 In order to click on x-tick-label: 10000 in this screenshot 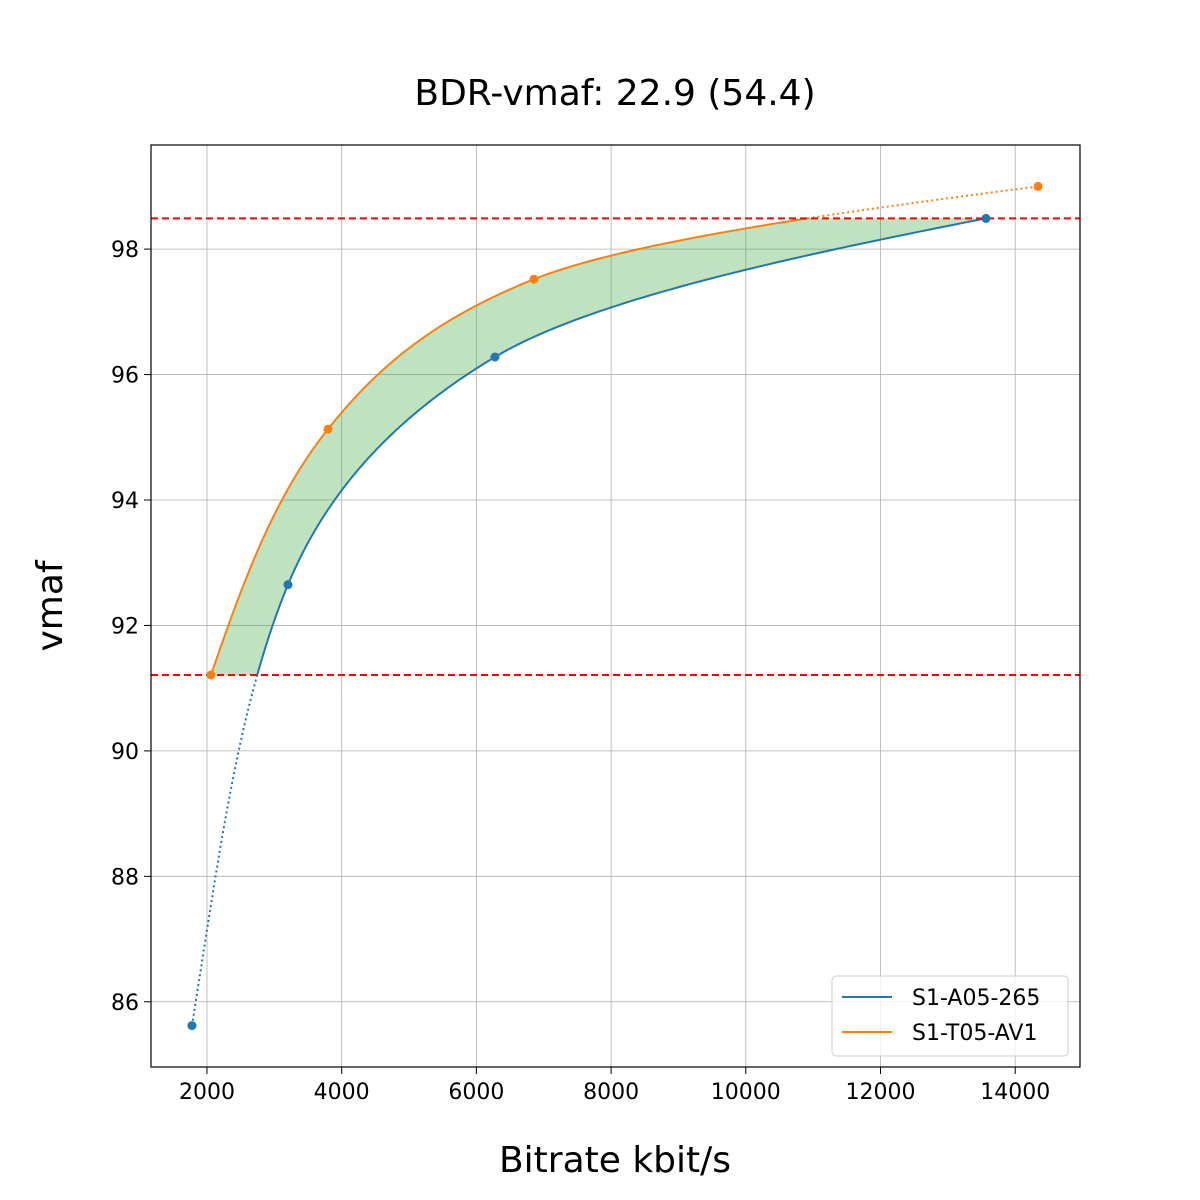, I will do `click(746, 1092)`.